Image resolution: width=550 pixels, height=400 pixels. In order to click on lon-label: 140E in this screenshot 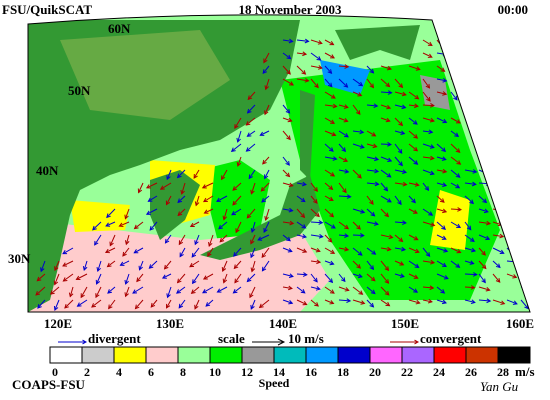, I will do `click(283, 323)`.